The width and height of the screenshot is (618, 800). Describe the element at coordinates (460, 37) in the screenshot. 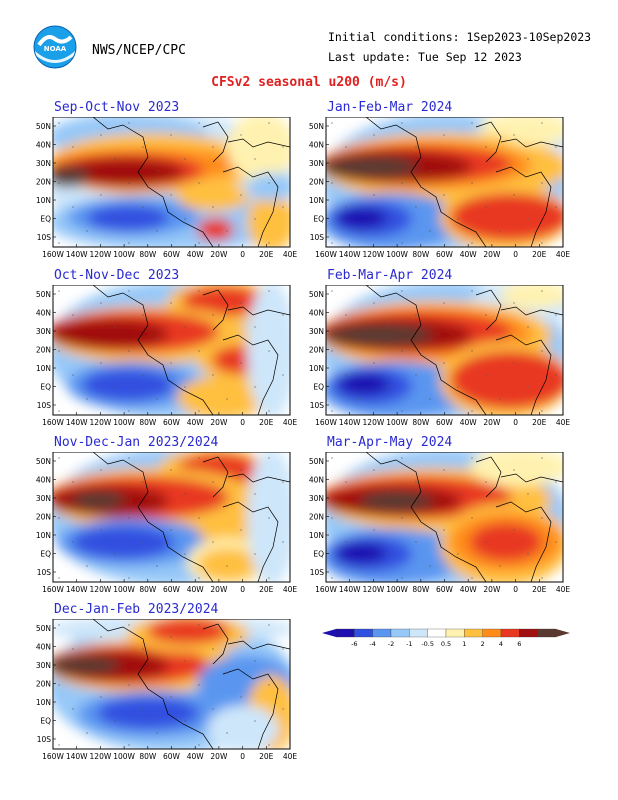

I see `initial-conditions: Initial conditions: 1Sep2023-10Sep2023` at that location.